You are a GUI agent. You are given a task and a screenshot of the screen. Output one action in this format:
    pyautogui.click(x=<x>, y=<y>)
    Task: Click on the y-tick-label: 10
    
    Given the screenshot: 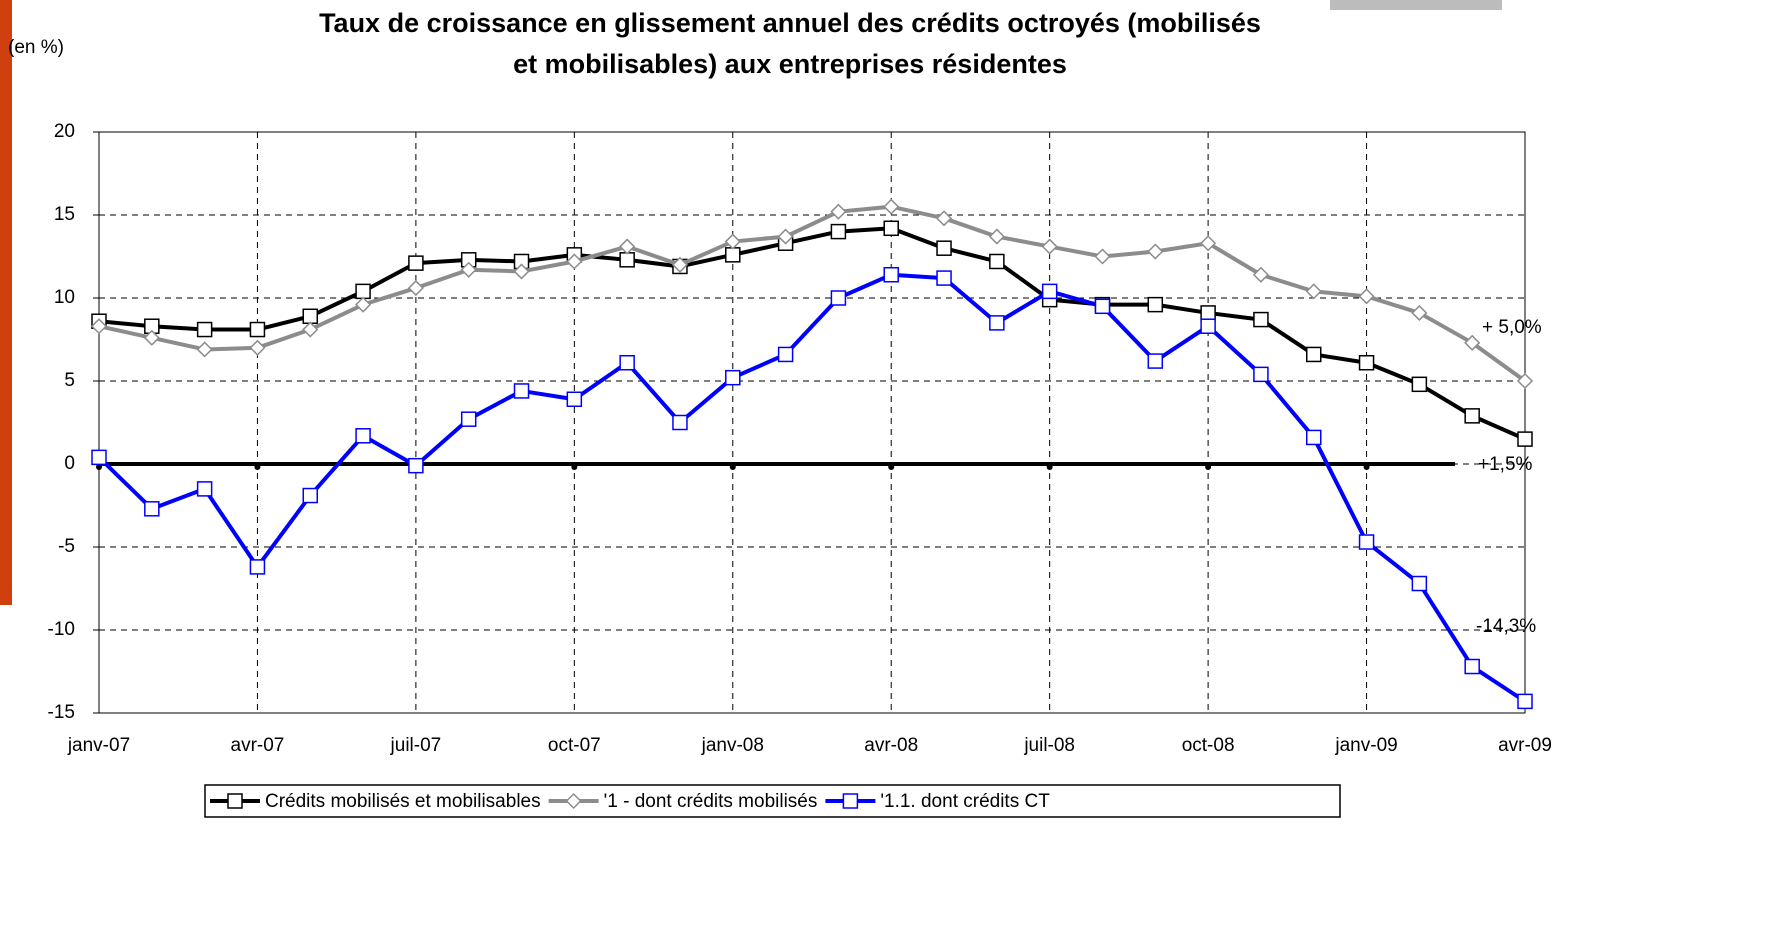 What is the action you would take?
    pyautogui.click(x=64, y=297)
    